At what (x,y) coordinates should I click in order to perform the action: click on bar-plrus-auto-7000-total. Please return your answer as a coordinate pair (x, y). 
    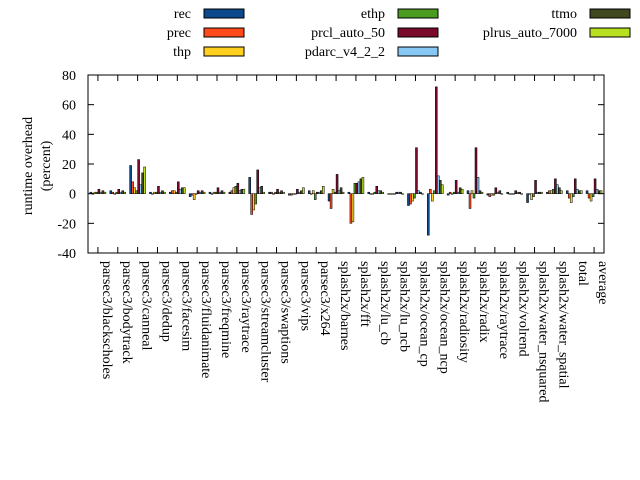
    Looking at the image, I should click on (581, 192).